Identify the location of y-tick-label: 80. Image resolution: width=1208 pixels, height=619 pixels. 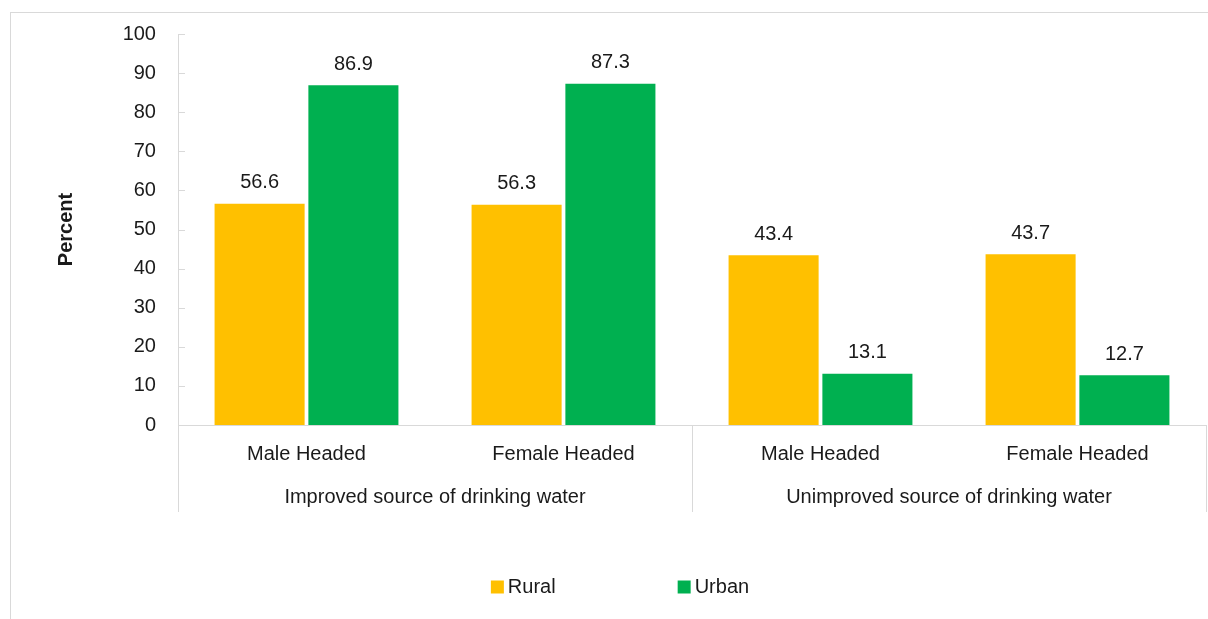
(144, 110).